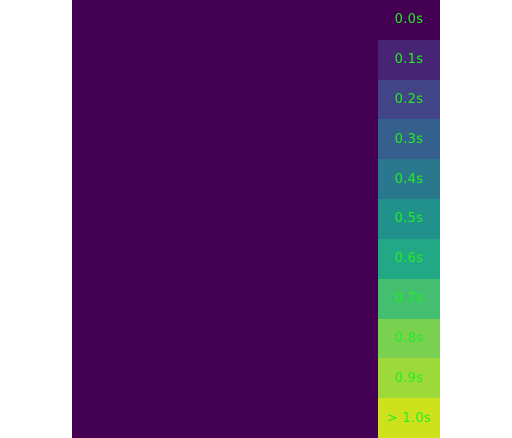 The image size is (512, 438). I want to click on legend-label: 0.4s, so click(409, 179).